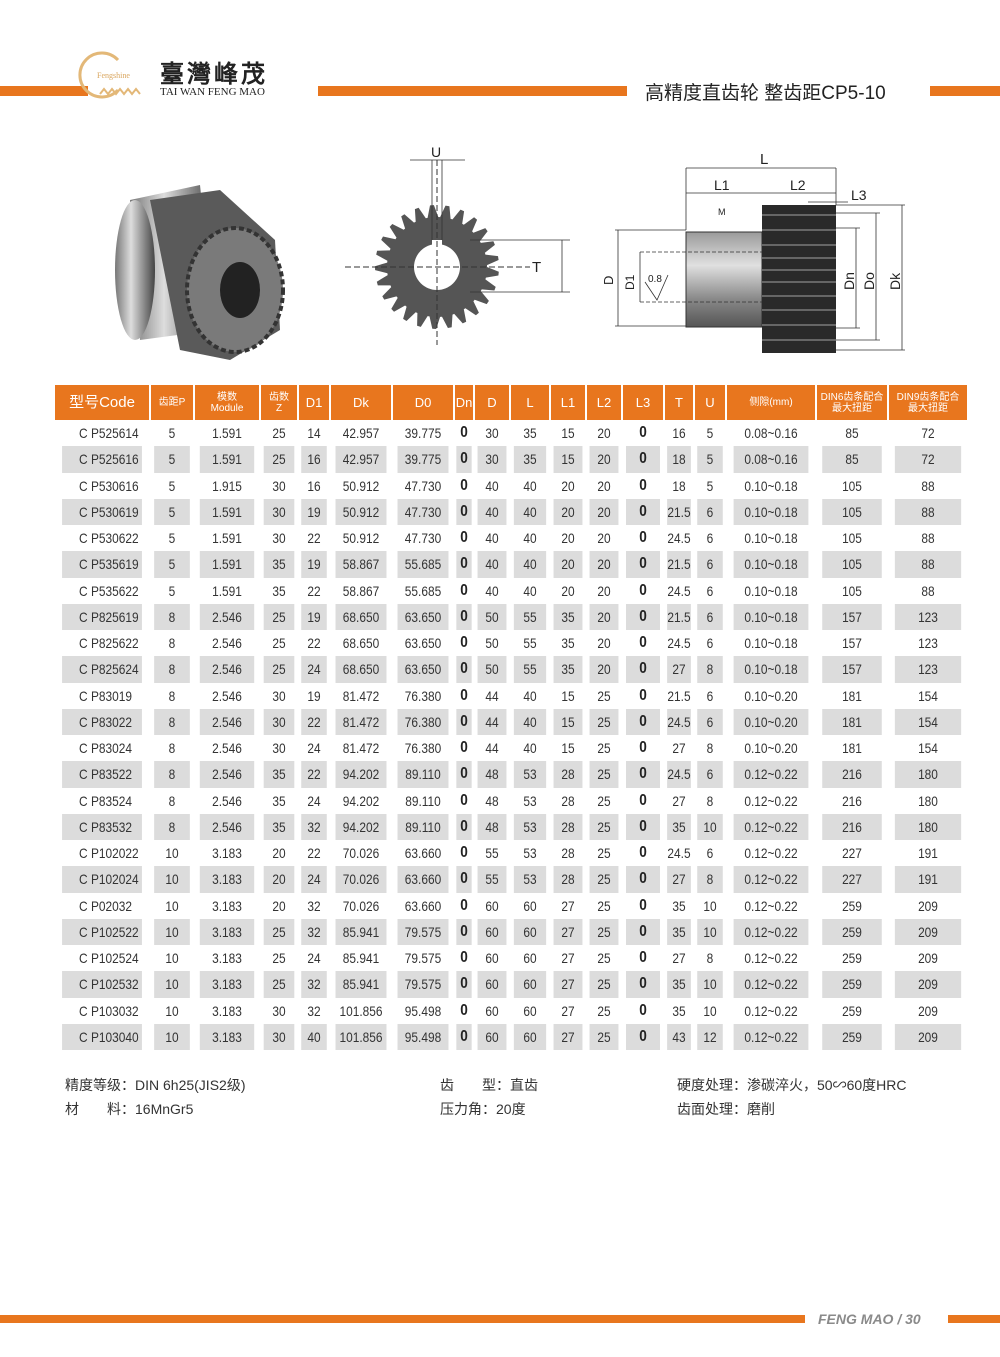  I want to click on table-cell: 85, so click(852, 459).